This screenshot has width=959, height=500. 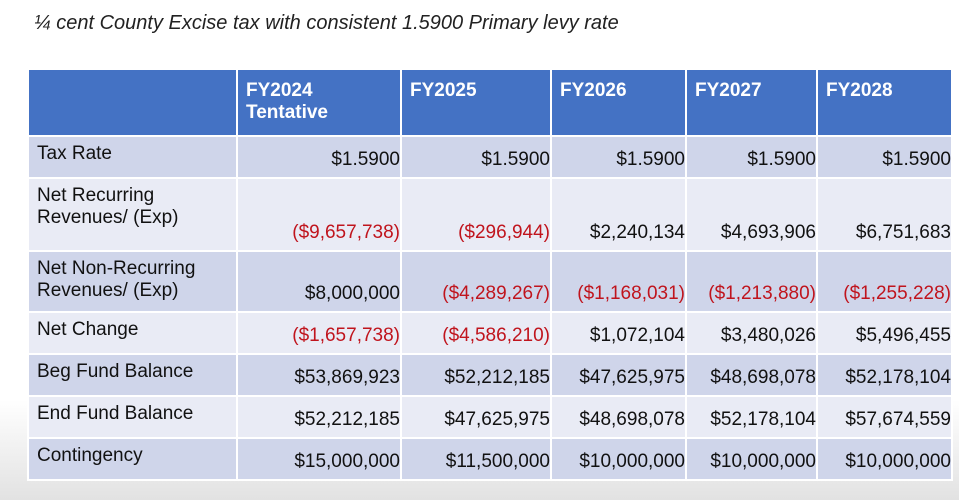 What do you see at coordinates (476, 214) in the screenshot?
I see `table-cell: ($296,944)` at bounding box center [476, 214].